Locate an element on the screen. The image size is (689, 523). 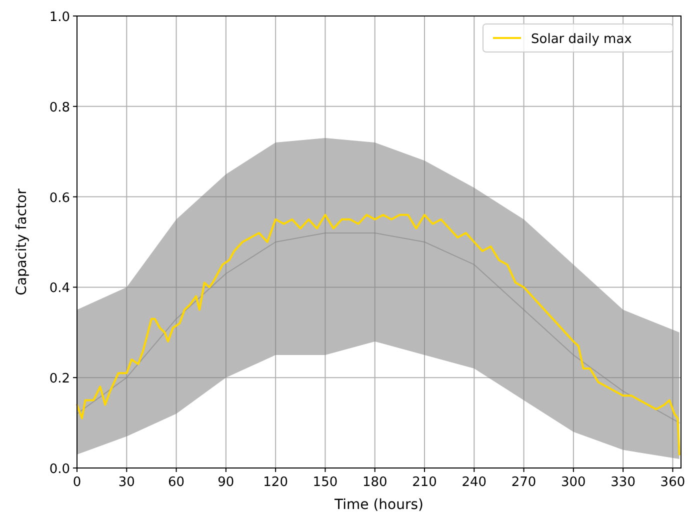
y-axis-title: Capacity factor is located at coordinates (22, 242).